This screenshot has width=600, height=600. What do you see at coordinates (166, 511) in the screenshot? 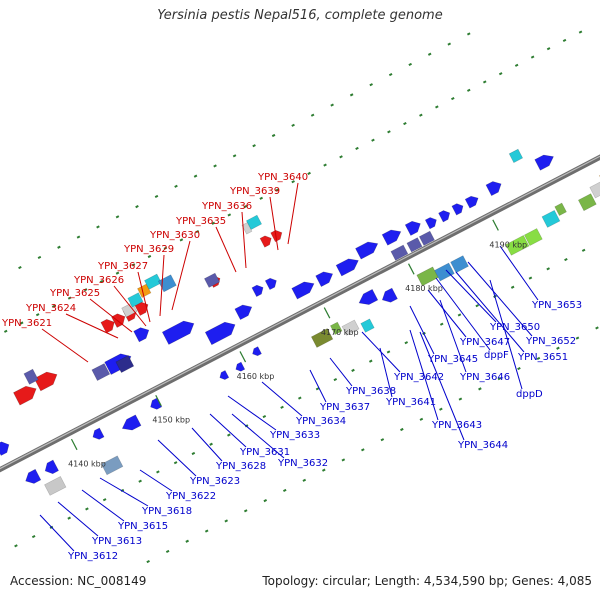
I see `gene-label-forward: YPN_3618` at bounding box center [166, 511].